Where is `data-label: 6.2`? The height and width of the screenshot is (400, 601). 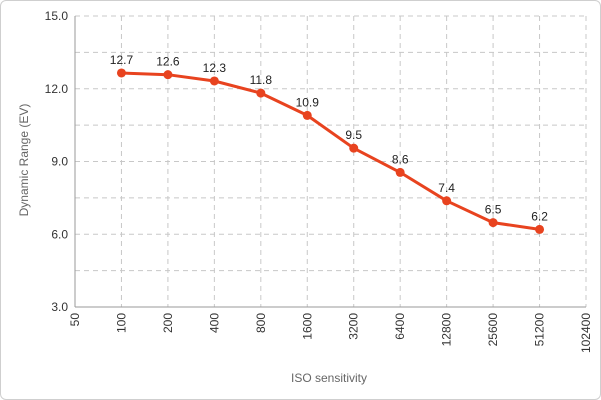 data-label: 6.2 is located at coordinates (539, 216).